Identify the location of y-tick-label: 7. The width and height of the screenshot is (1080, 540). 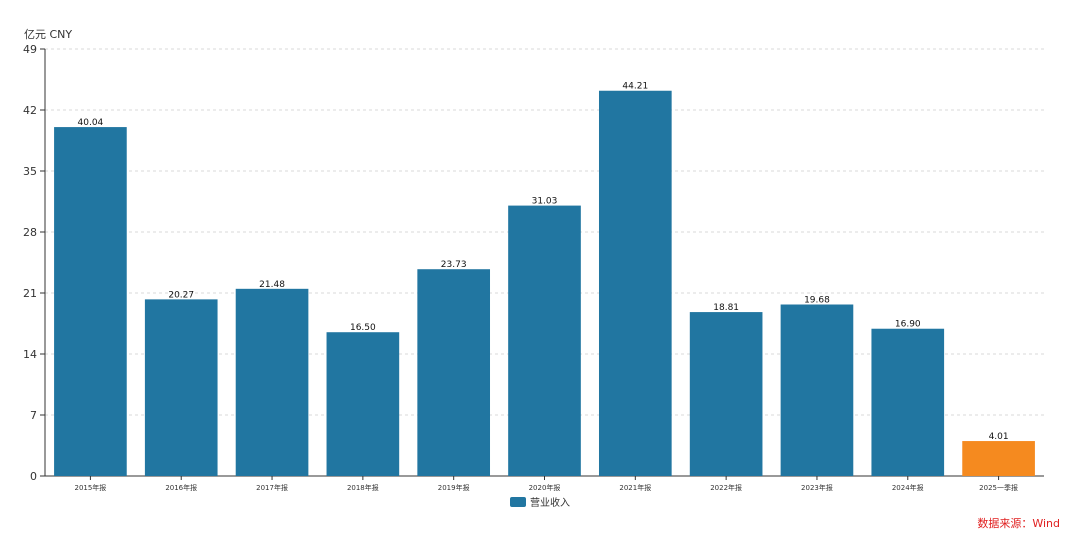
(33, 415).